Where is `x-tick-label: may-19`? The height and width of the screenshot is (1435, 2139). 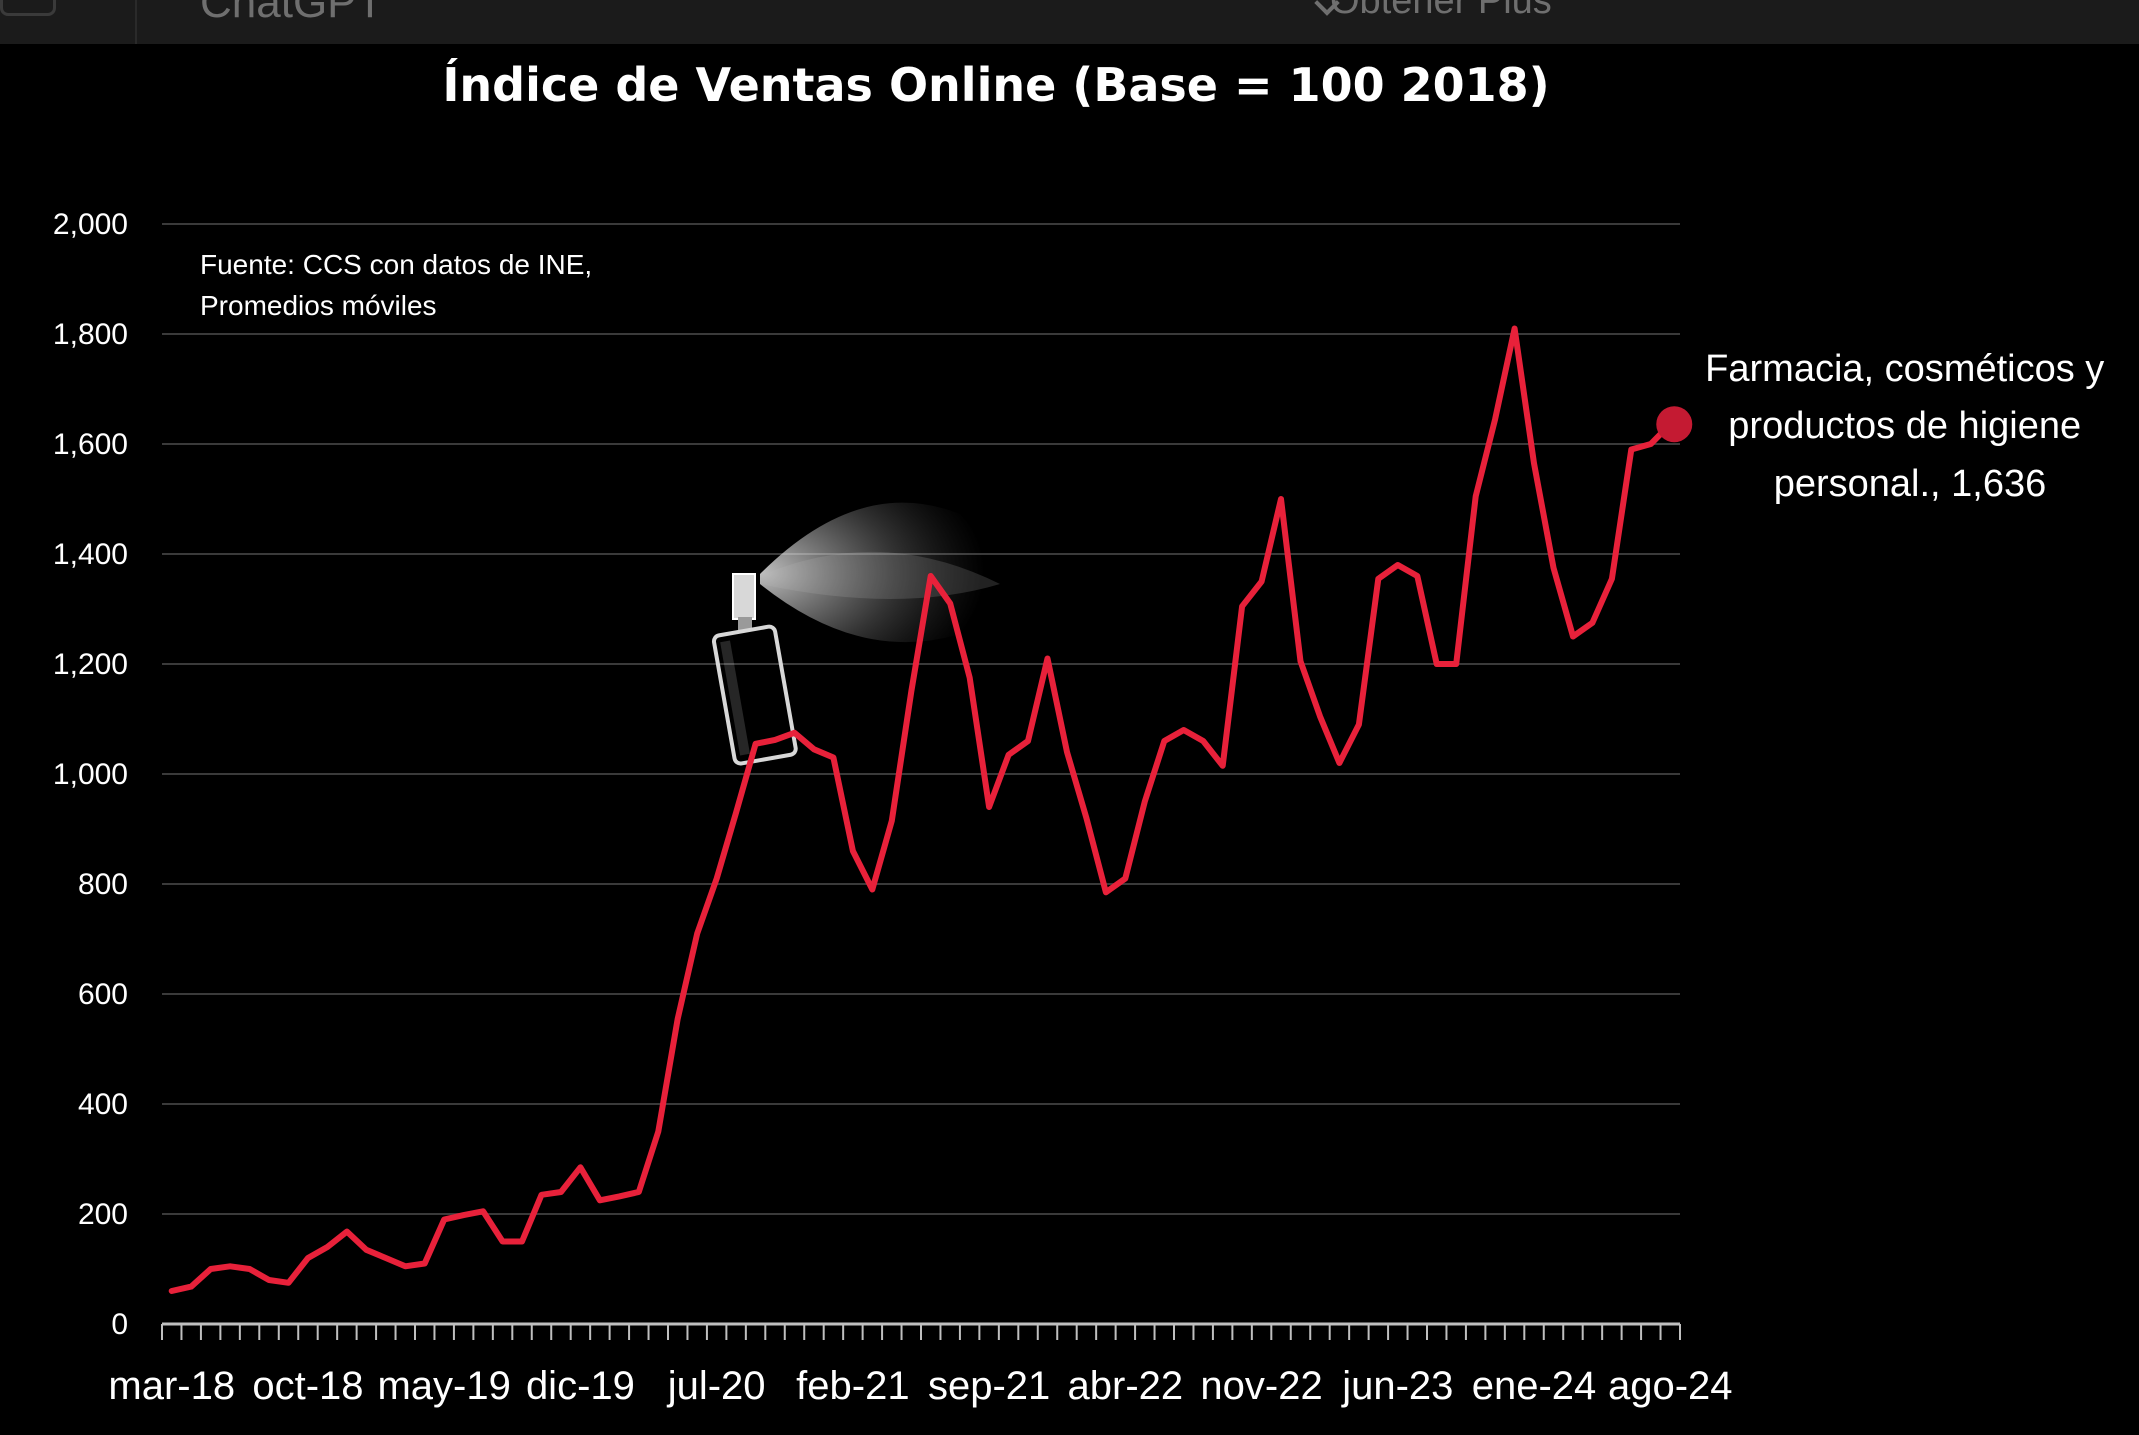 x-tick-label: may-19 is located at coordinates (443, 1386).